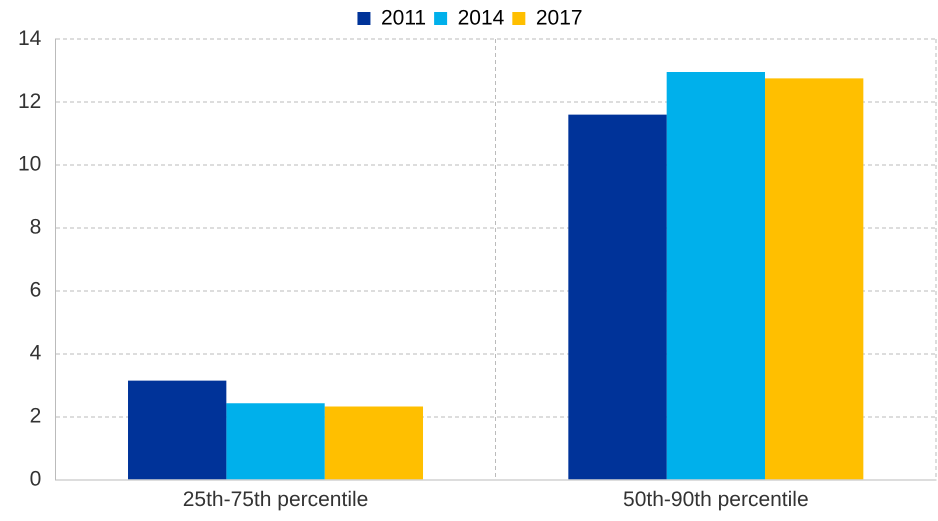 The width and height of the screenshot is (938, 521). What do you see at coordinates (36, 479) in the screenshot?
I see `y-tick-label: 0` at bounding box center [36, 479].